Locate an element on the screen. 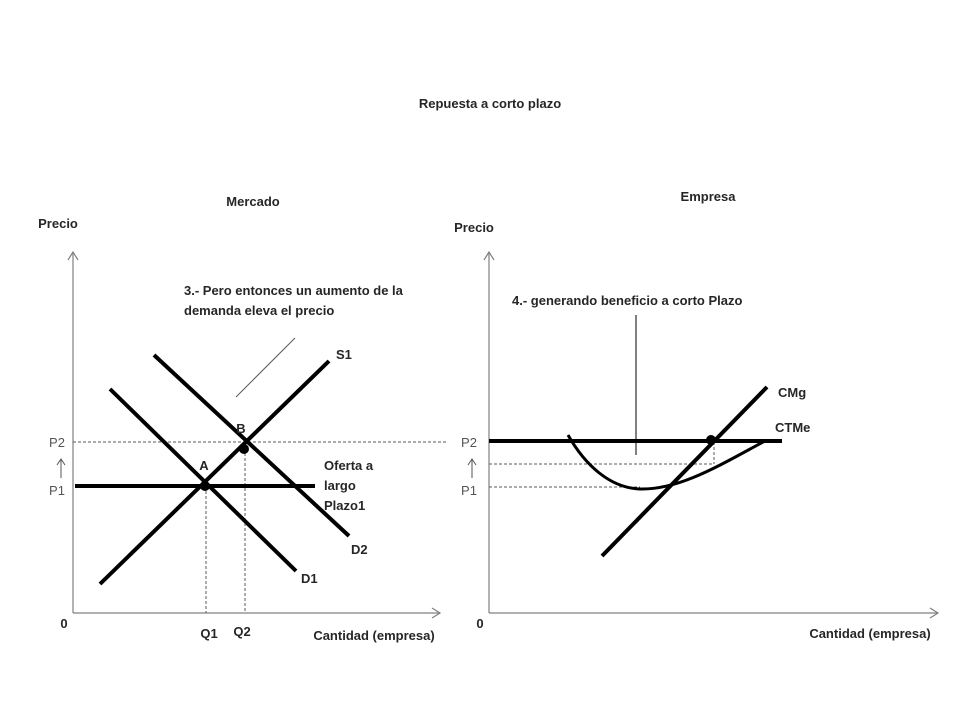 The height and width of the screenshot is (720, 960). firm-x-axis-label: Cantidad (empresa) is located at coordinates (869, 633).